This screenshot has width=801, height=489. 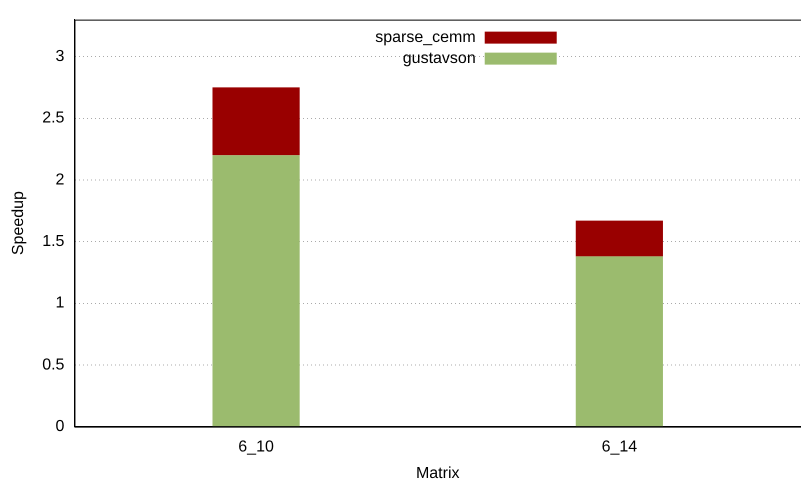 I want to click on y-tick-label: 0, so click(x=60, y=427).